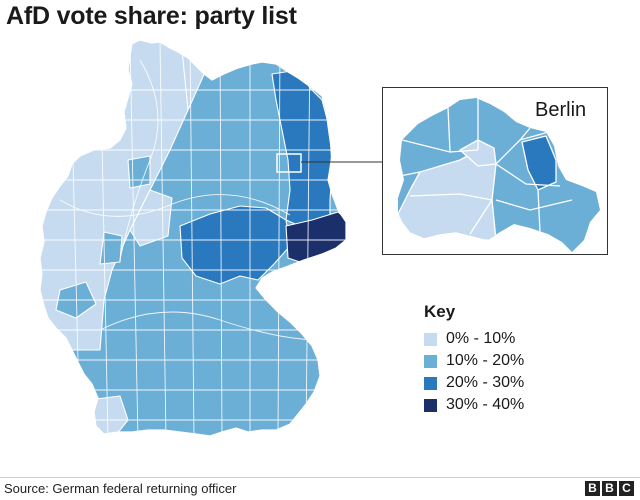 This screenshot has height=500, width=640. Describe the element at coordinates (289, 163) in the screenshot. I see `berlin-marker` at that location.